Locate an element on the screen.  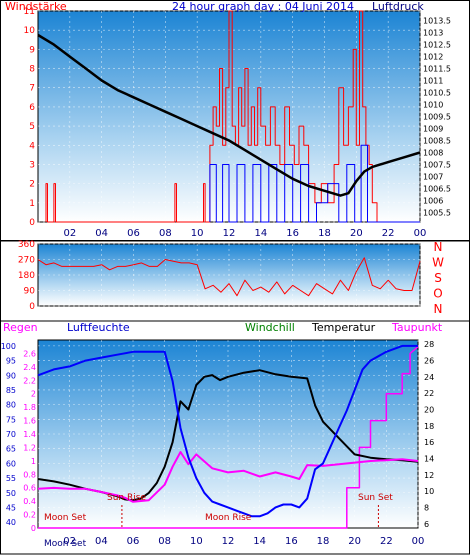
wind-tick-label: 1 is located at coordinates (32, 204).